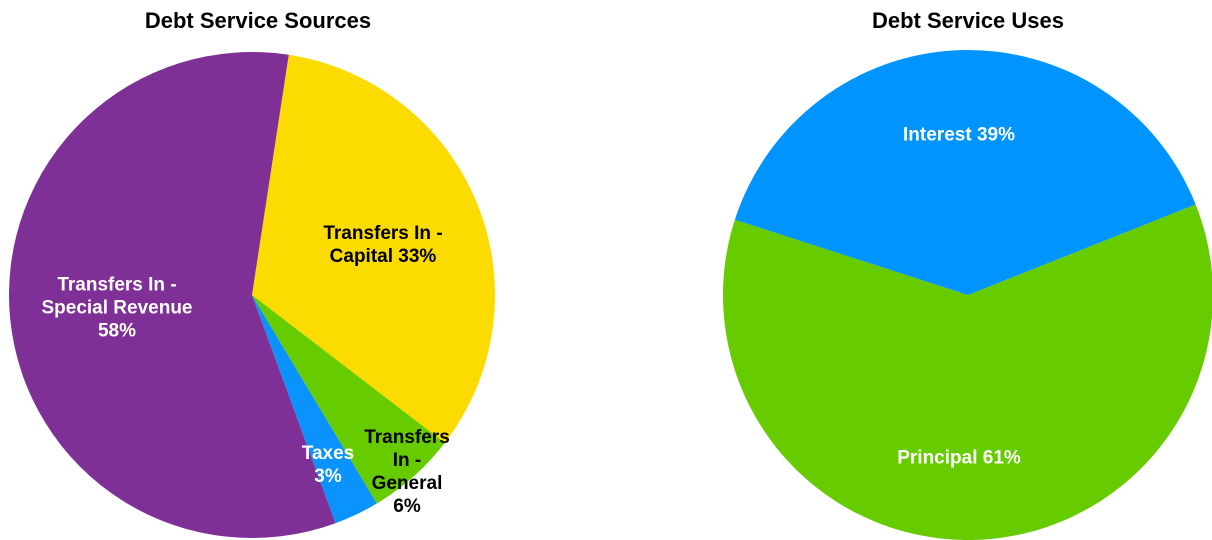 This screenshot has width=1212, height=540. What do you see at coordinates (258, 20) in the screenshot?
I see `chart-title: Debt Service Sources` at bounding box center [258, 20].